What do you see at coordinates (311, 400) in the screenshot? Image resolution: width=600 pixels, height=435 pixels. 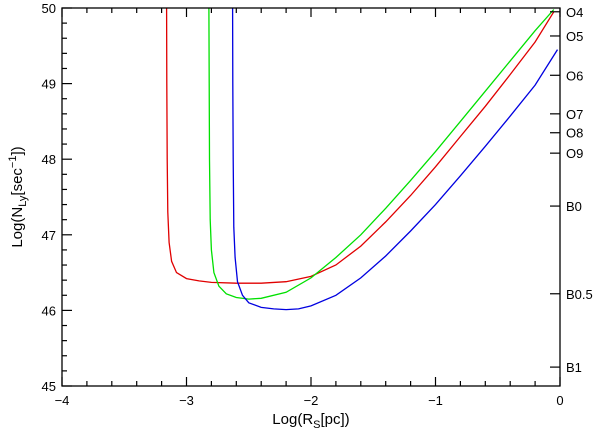 I see `x-tick-label: −2` at bounding box center [311, 400].